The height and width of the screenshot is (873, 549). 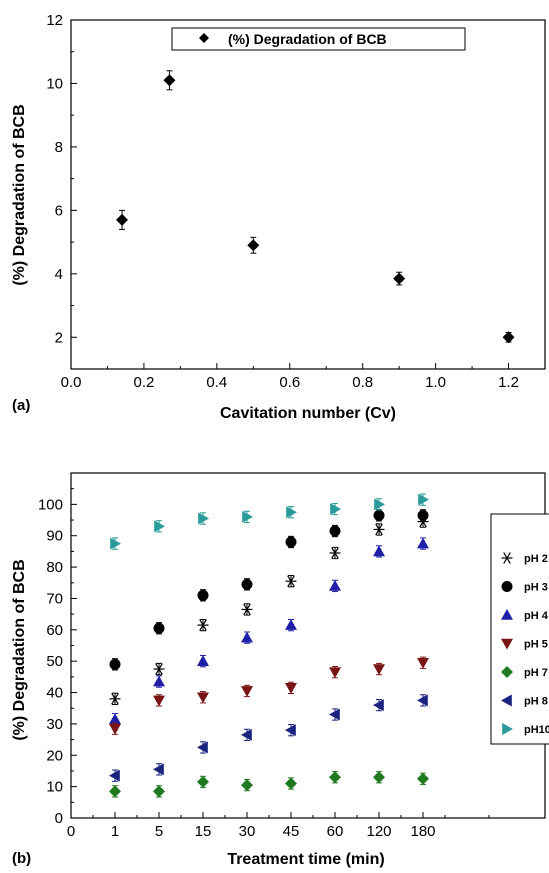 I want to click on chart-a-ytick-label: 4, so click(x=59, y=274).